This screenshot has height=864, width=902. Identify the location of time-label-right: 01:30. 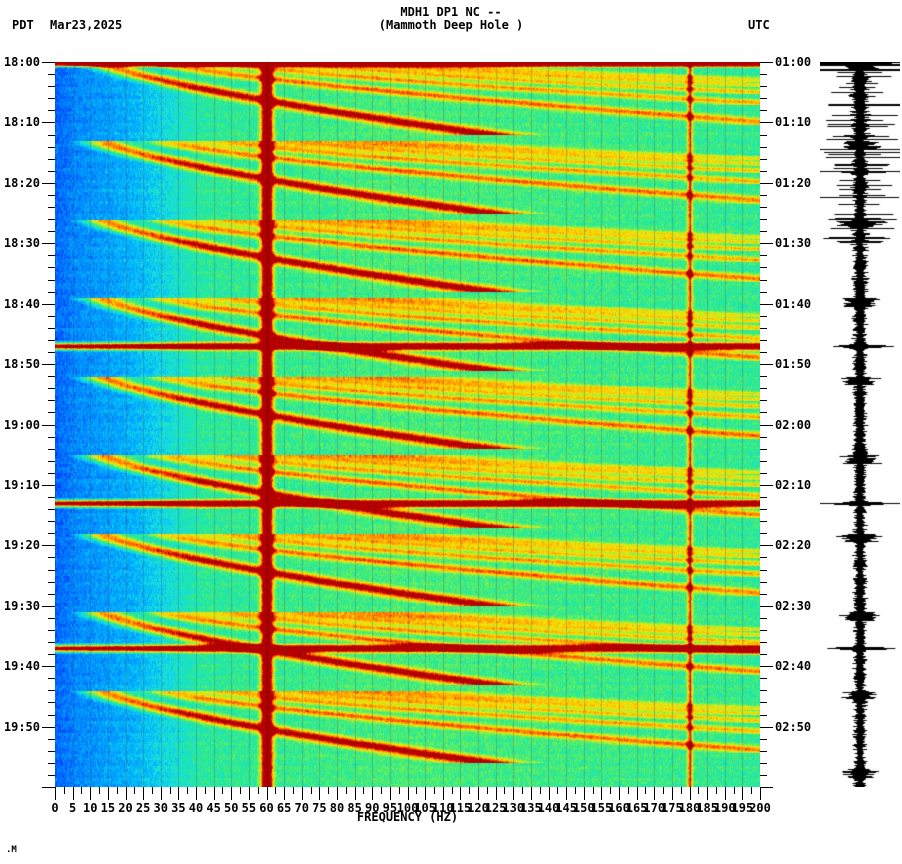
(793, 243).